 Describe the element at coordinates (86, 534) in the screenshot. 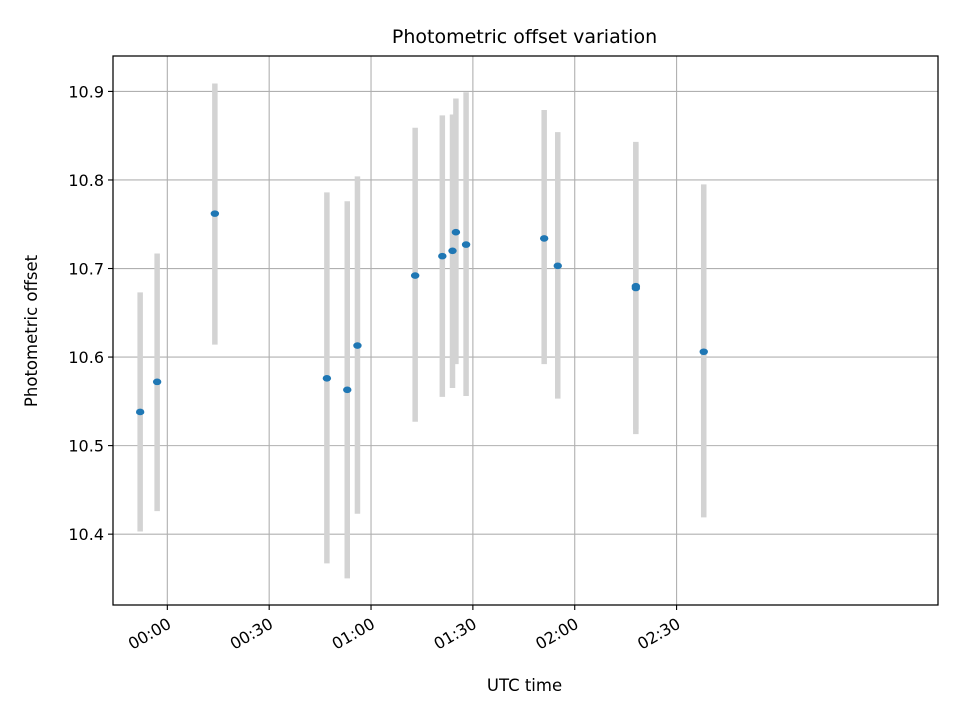

I see `y-tick-label: 10.4` at that location.